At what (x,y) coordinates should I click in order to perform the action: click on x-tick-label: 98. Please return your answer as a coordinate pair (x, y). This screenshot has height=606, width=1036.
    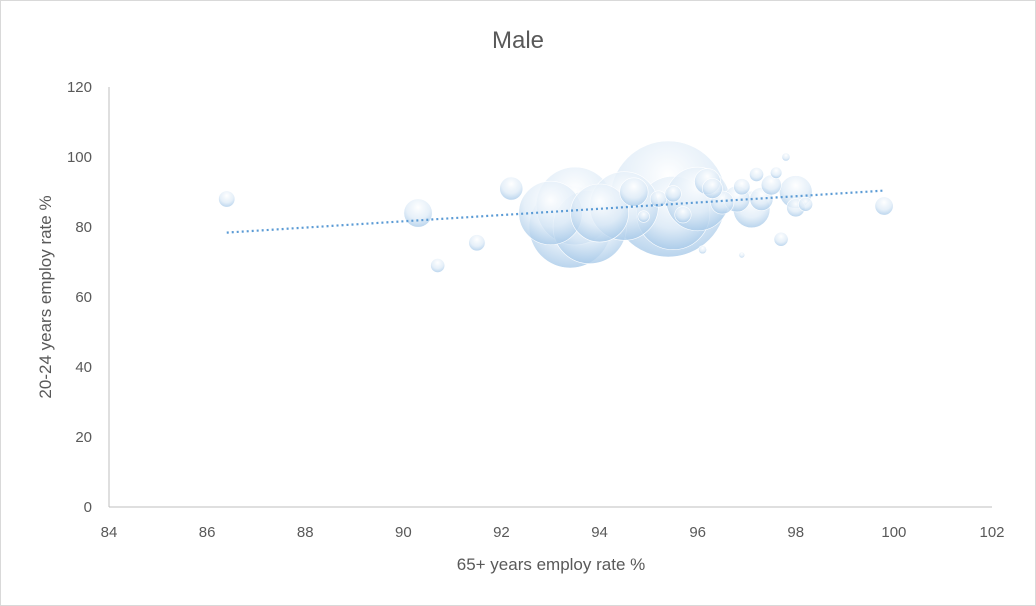
    Looking at the image, I should click on (795, 532).